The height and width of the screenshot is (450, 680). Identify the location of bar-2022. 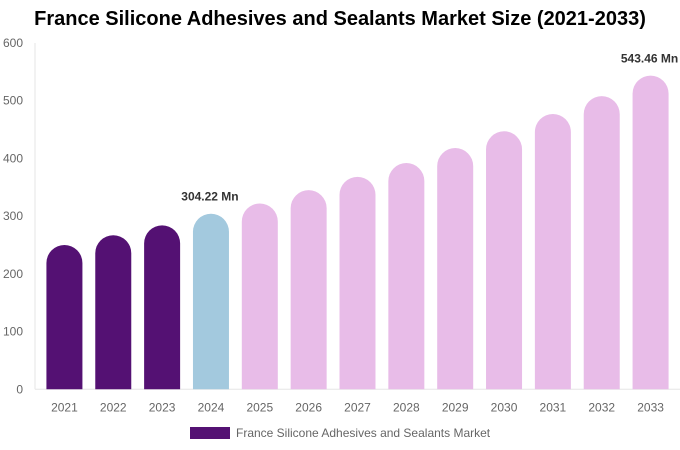
(113, 312).